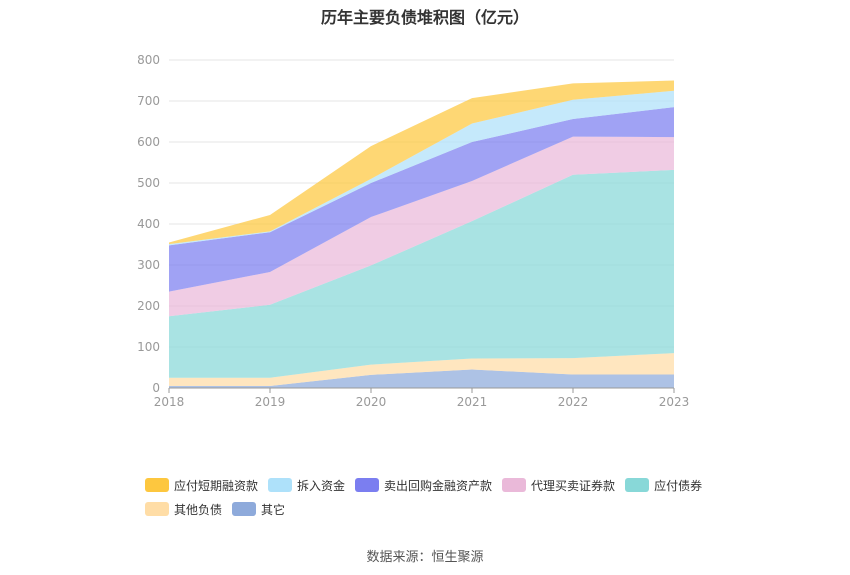  I want to click on data-source: 数据来源：恒生聚源, so click(425, 557).